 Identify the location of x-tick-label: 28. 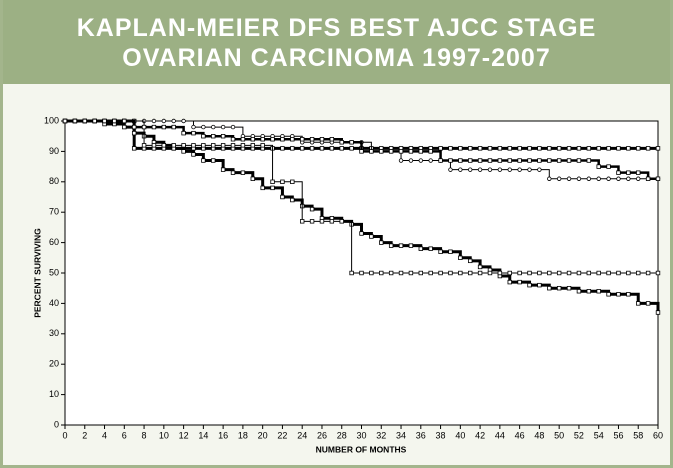
(342, 435).